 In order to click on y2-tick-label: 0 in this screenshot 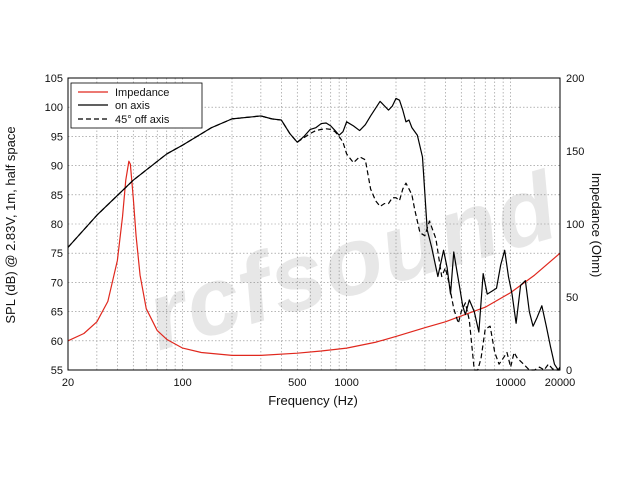, I will do `click(569, 371)`.